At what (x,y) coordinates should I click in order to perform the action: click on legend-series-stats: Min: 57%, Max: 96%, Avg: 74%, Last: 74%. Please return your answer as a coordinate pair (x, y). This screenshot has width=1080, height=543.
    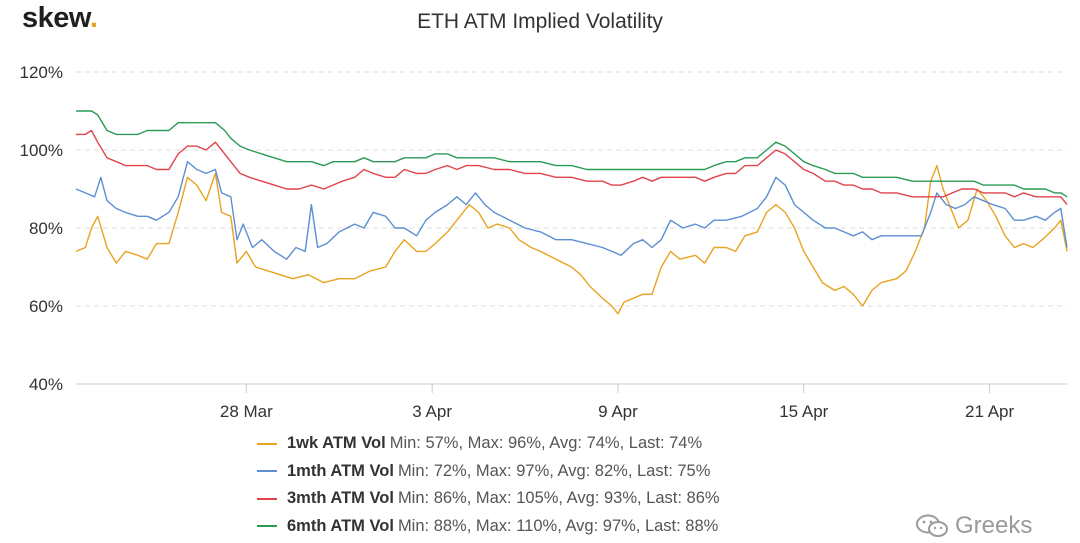
    Looking at the image, I should click on (546, 443).